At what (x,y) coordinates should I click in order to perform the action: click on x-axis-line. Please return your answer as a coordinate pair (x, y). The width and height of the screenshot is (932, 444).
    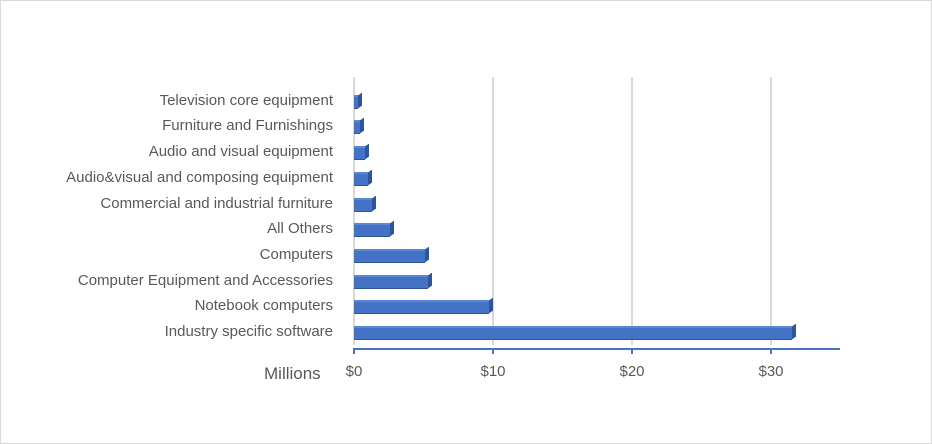
    Looking at the image, I should click on (596, 349).